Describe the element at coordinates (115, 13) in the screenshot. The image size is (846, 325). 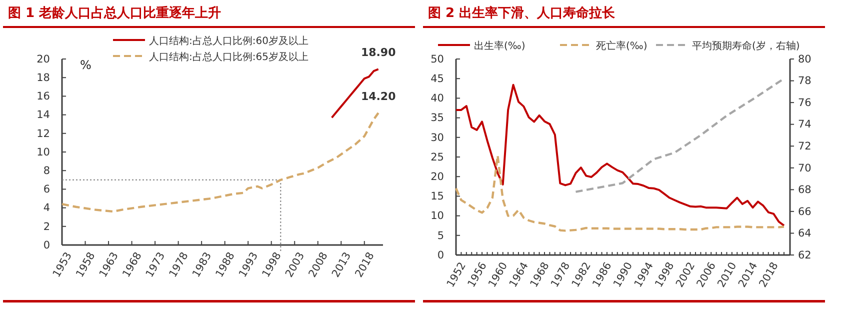
I see `chart-title: 图 1 老龄人口占总人口比重逐年上升` at that location.